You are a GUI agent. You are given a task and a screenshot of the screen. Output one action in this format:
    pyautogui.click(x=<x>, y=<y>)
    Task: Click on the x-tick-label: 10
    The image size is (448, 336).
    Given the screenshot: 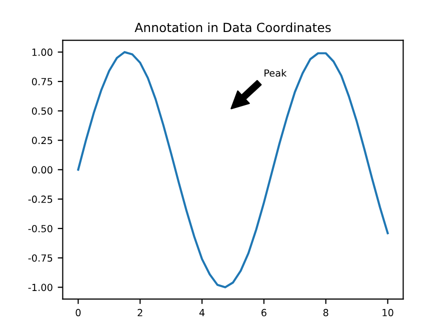 What is the action you would take?
    pyautogui.click(x=388, y=312)
    